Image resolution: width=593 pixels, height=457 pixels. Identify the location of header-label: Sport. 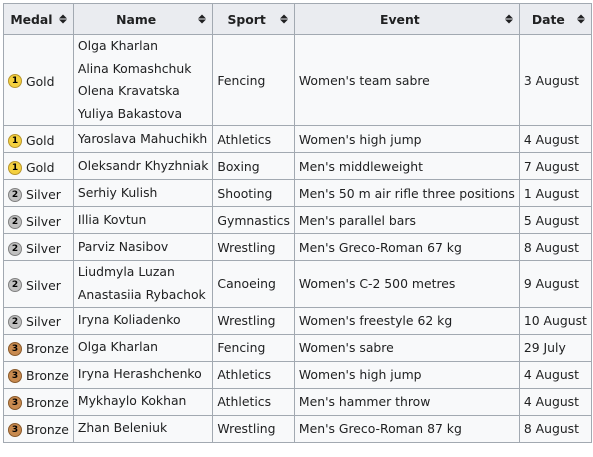
(246, 19).